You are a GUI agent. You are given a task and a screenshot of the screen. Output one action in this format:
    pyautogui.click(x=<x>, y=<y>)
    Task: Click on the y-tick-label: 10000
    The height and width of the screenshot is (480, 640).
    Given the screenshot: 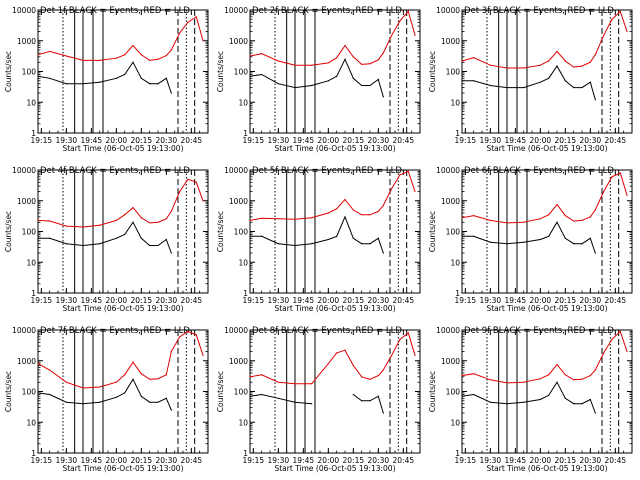 What is the action you would take?
    pyautogui.click(x=236, y=170)
    